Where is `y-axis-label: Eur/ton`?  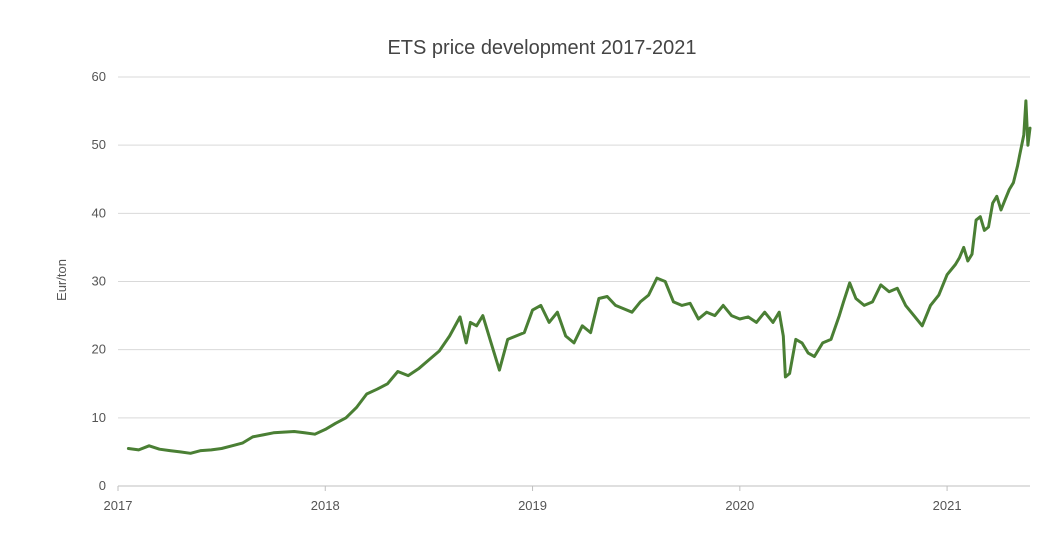
y-axis-label: Eur/ton is located at coordinates (61, 280).